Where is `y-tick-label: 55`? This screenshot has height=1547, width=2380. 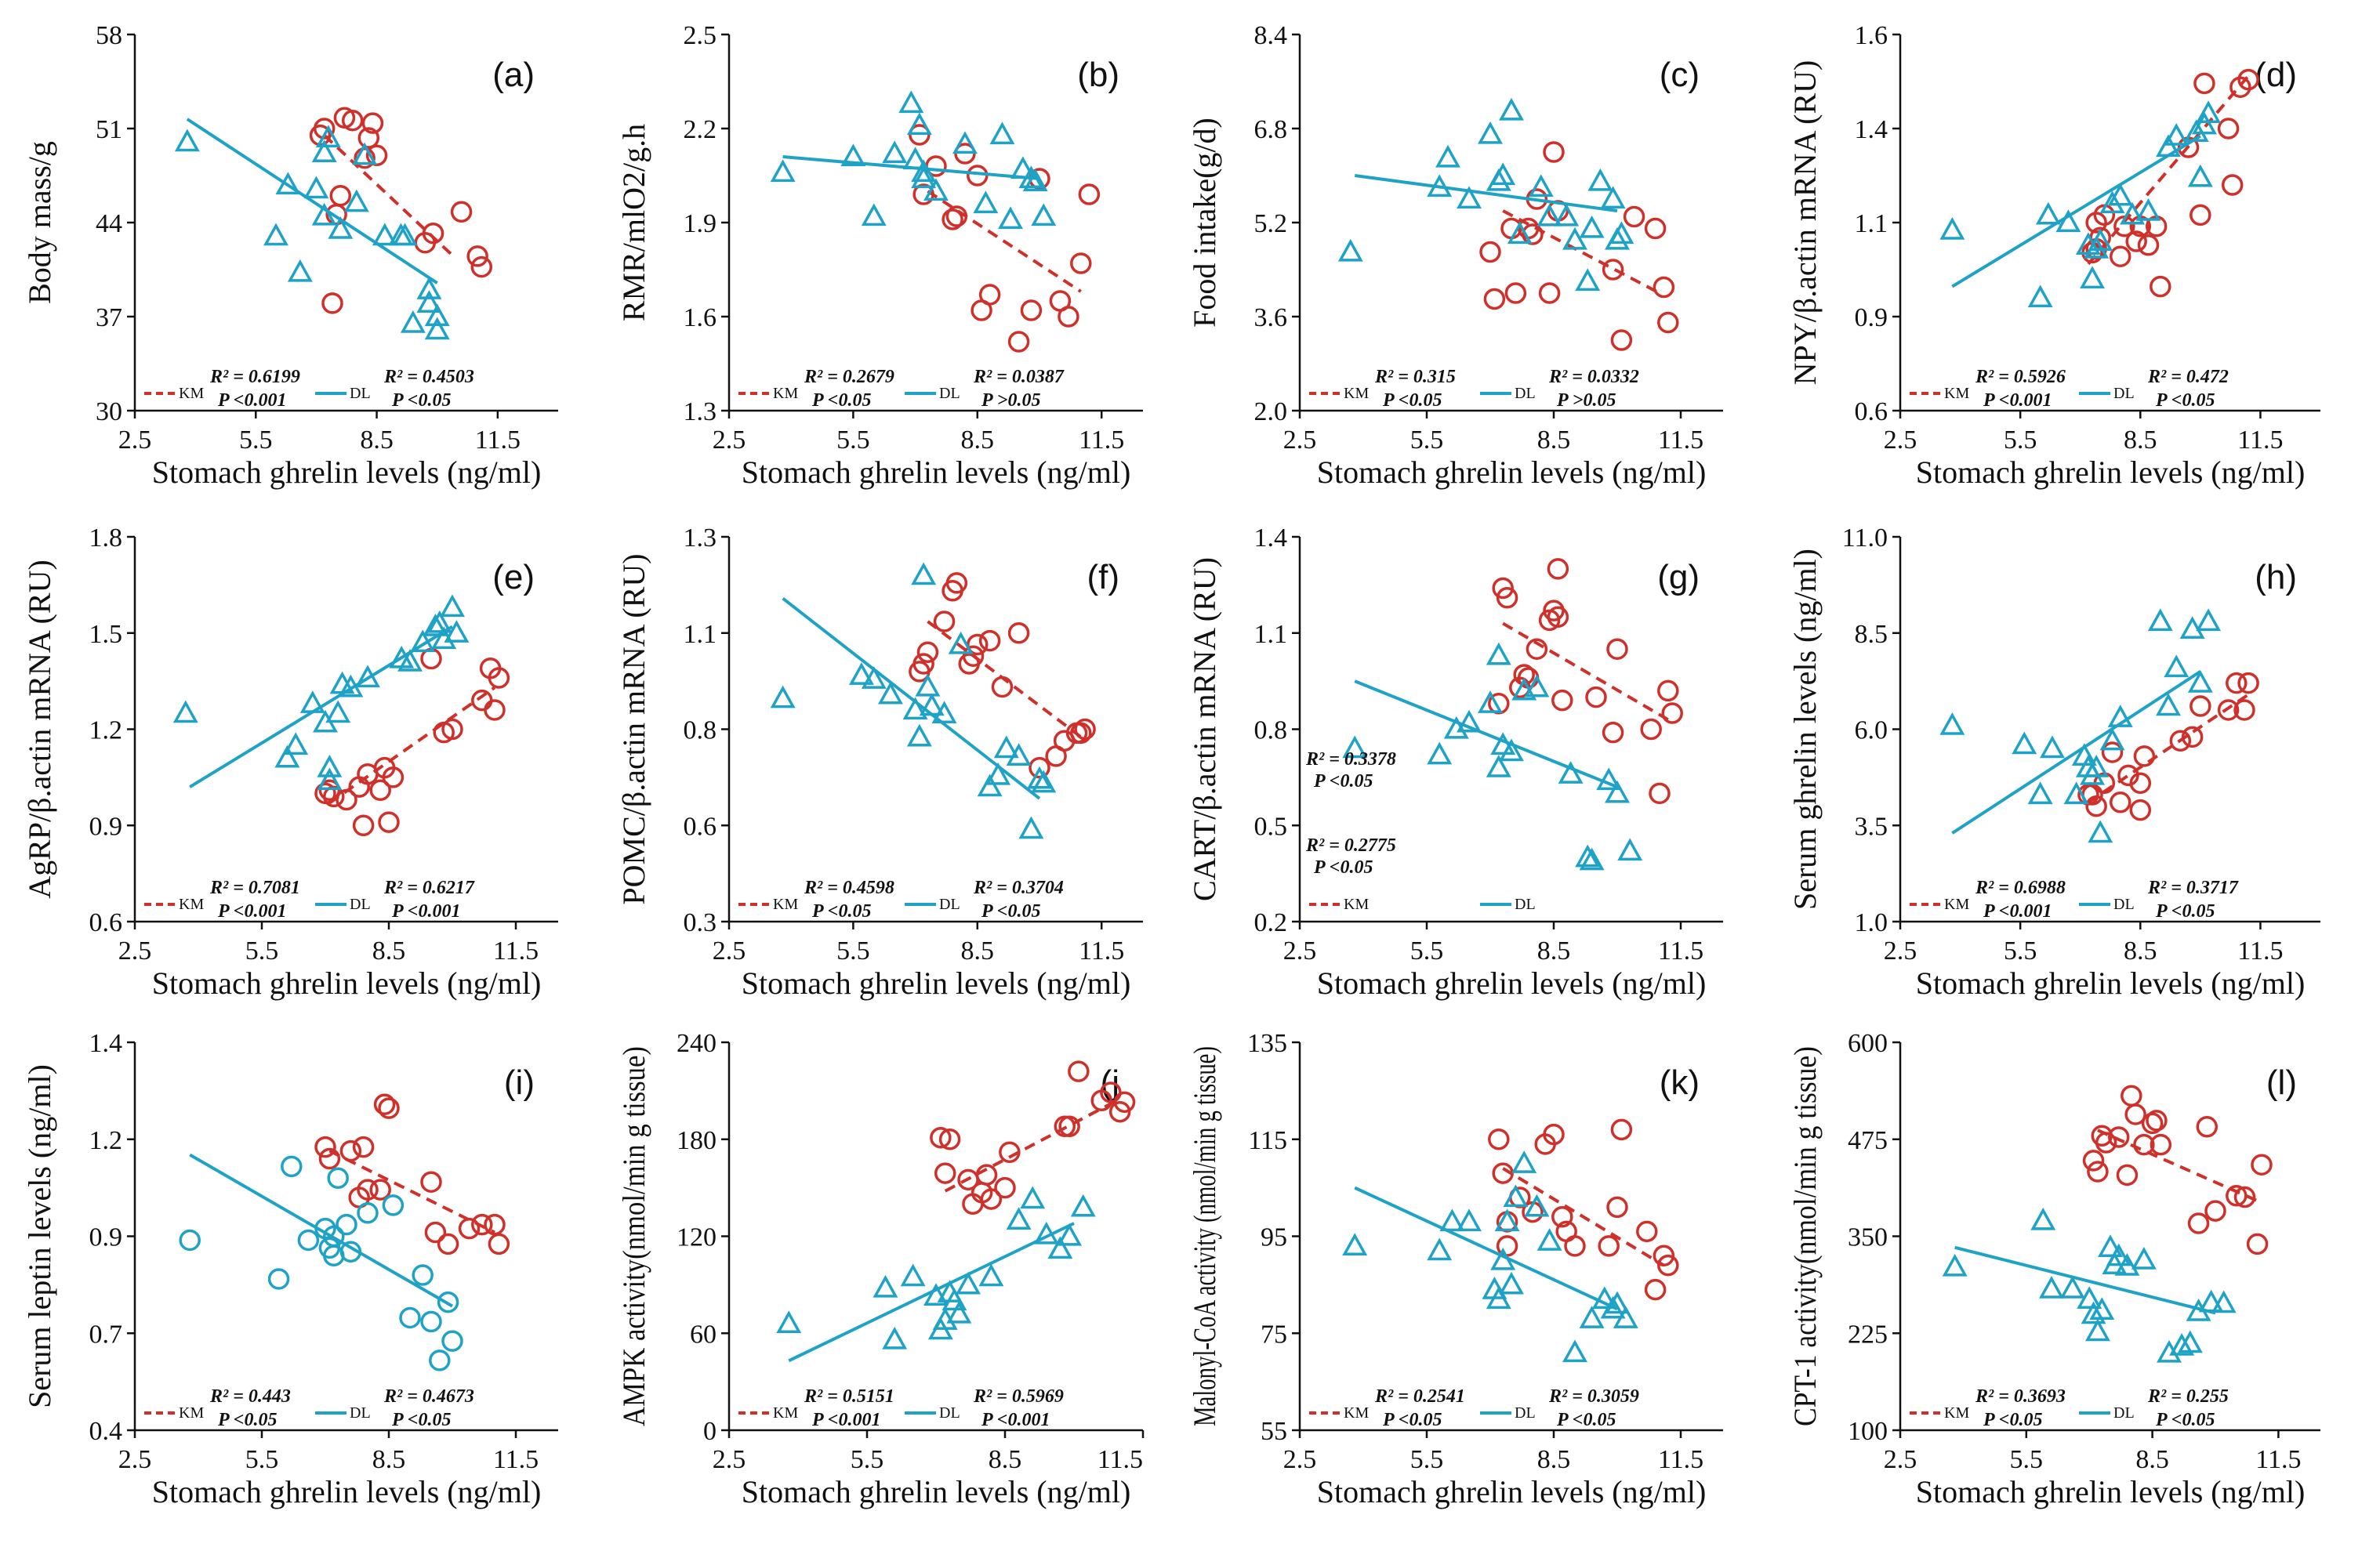 y-tick-label: 55 is located at coordinates (1274, 1431).